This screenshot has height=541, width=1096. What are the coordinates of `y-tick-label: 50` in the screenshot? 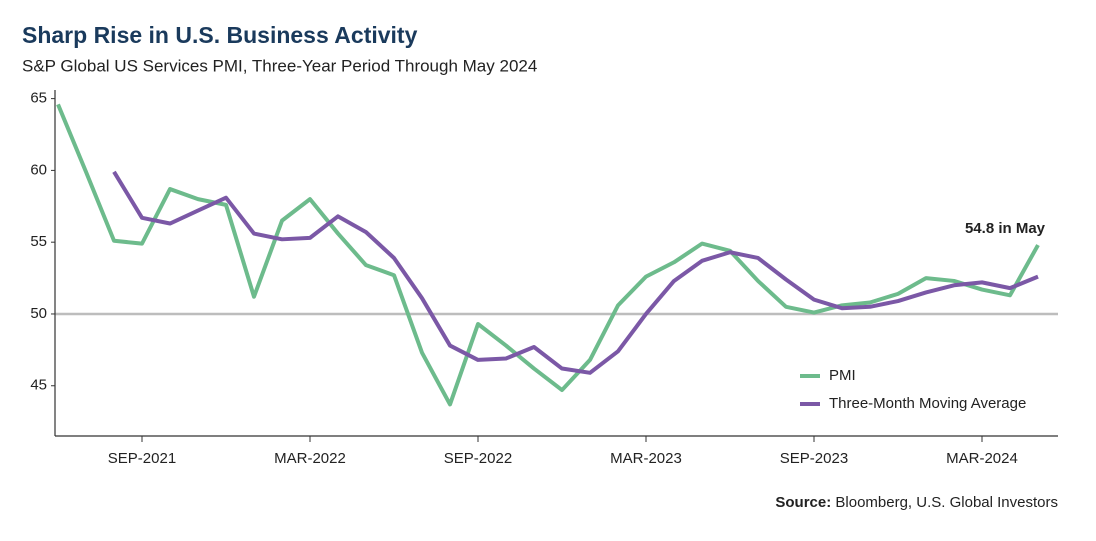 It's located at (38, 313).